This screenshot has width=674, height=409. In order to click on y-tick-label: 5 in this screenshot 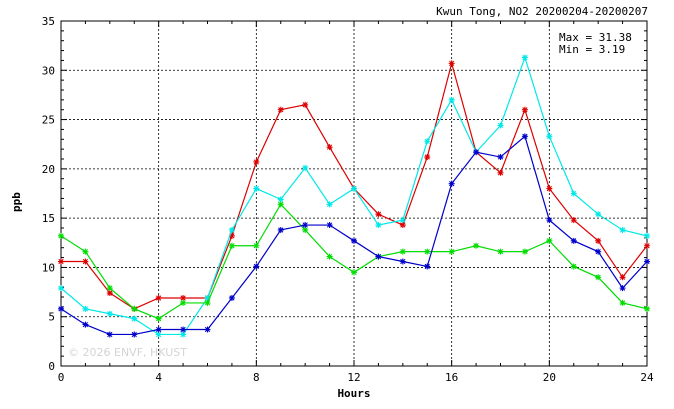, I will do `click(51, 317)`.